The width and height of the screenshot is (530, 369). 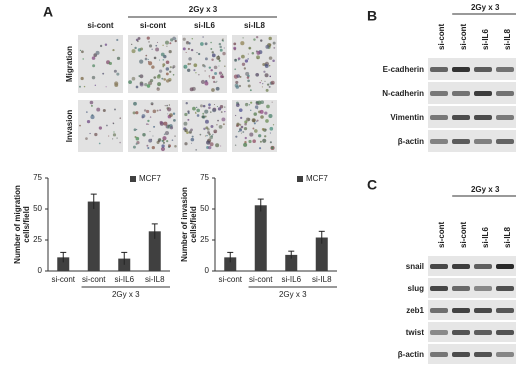 What do you see at coordinates (416, 288) in the screenshot?
I see `protein-label: slug` at bounding box center [416, 288].